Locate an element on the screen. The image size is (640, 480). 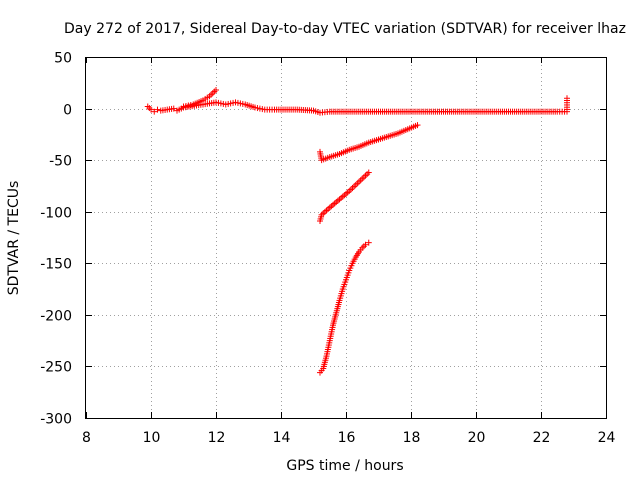
x-tick-label: 14 is located at coordinates (282, 438).